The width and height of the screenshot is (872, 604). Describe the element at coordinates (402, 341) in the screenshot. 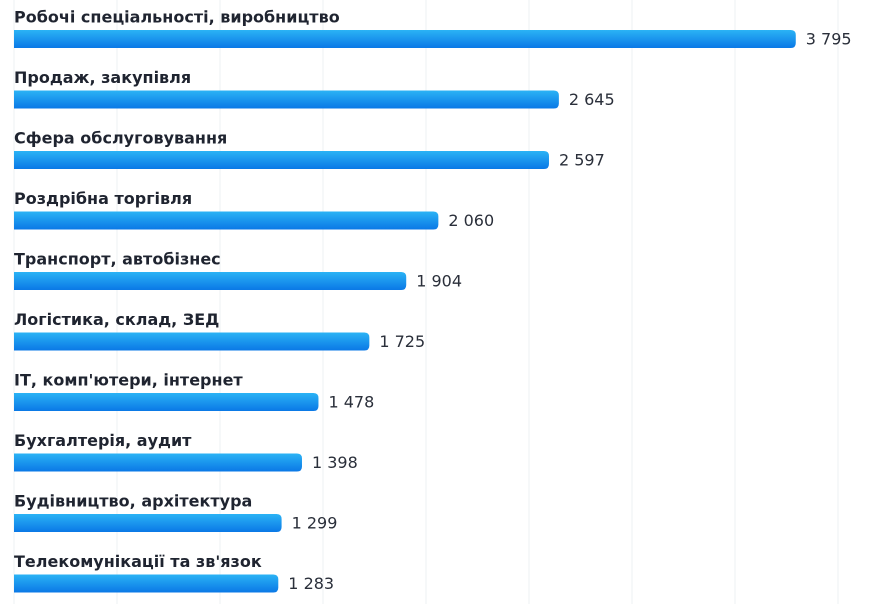

I see `value-label: 1 725` at that location.